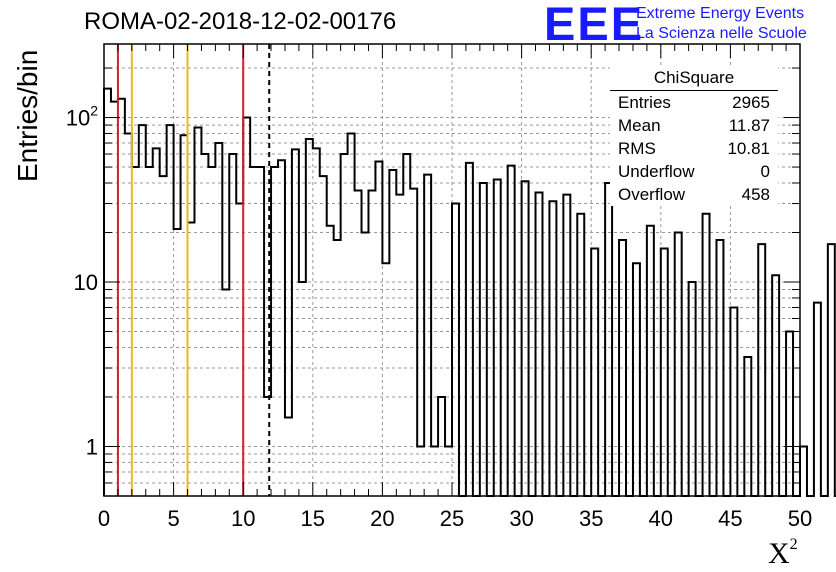 This screenshot has width=836, height=572. What do you see at coordinates (104, 518) in the screenshot?
I see `x-tick-label: 0` at bounding box center [104, 518].